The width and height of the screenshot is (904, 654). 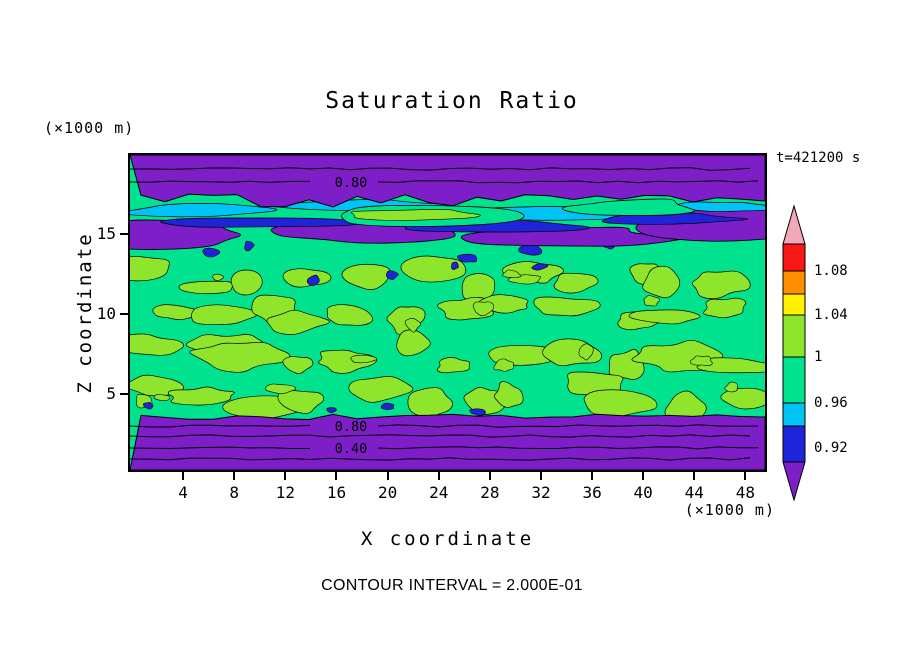 I want to click on colorbar-band-yellow_green, so click(x=794, y=336).